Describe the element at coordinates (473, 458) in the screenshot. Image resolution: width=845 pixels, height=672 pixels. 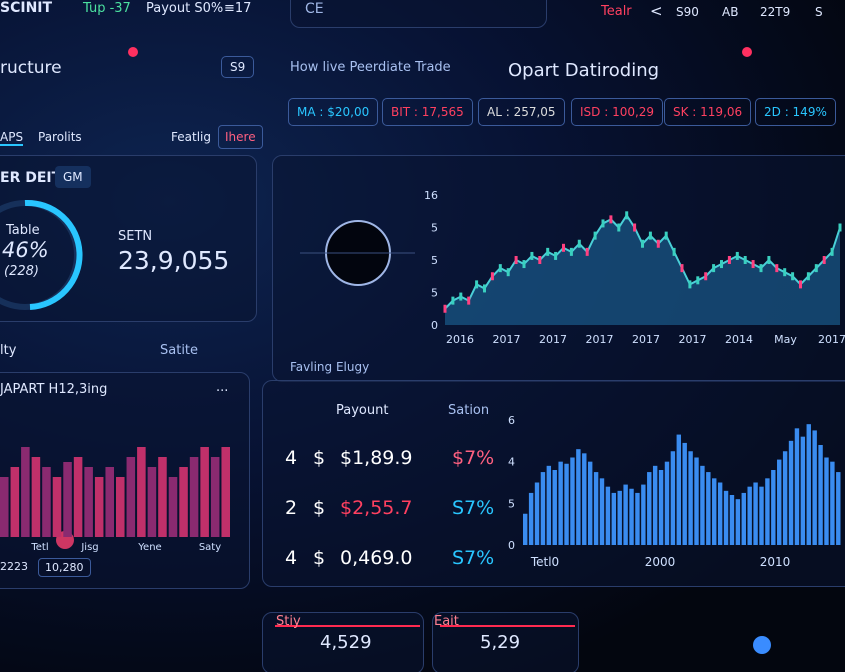
I see `table-cell: $7%` at that location.